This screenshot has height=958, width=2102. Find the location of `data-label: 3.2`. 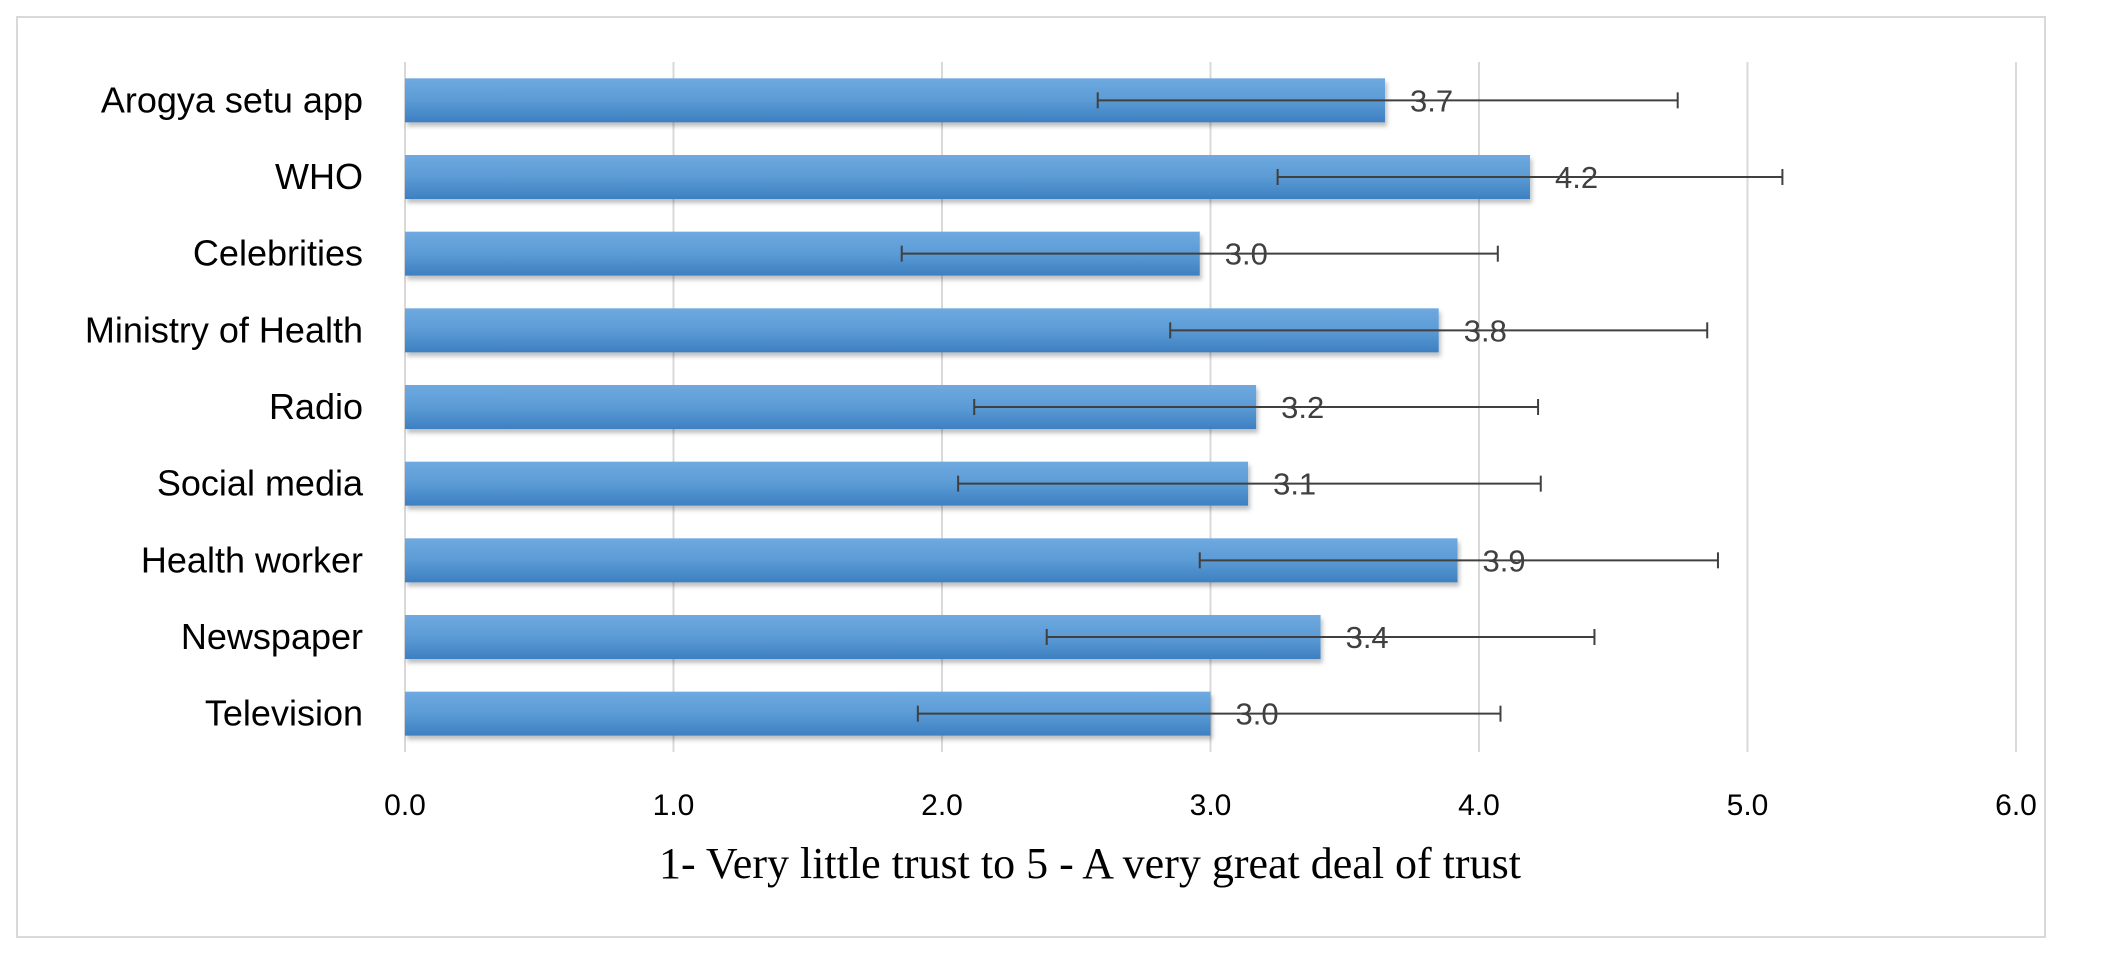

data-label: 3.2 is located at coordinates (1302, 407).